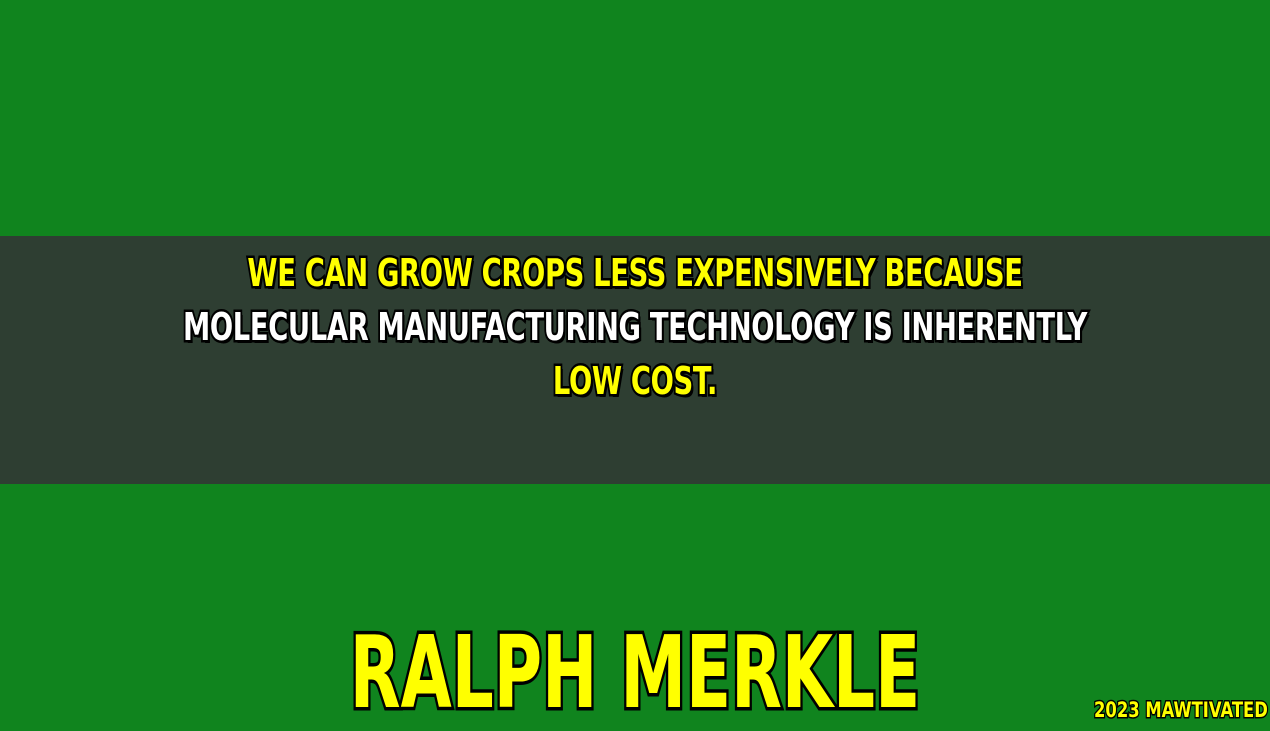 Image resolution: width=1270 pixels, height=731 pixels. I want to click on watermark: 2023 MAWTIVATED, so click(1181, 710).